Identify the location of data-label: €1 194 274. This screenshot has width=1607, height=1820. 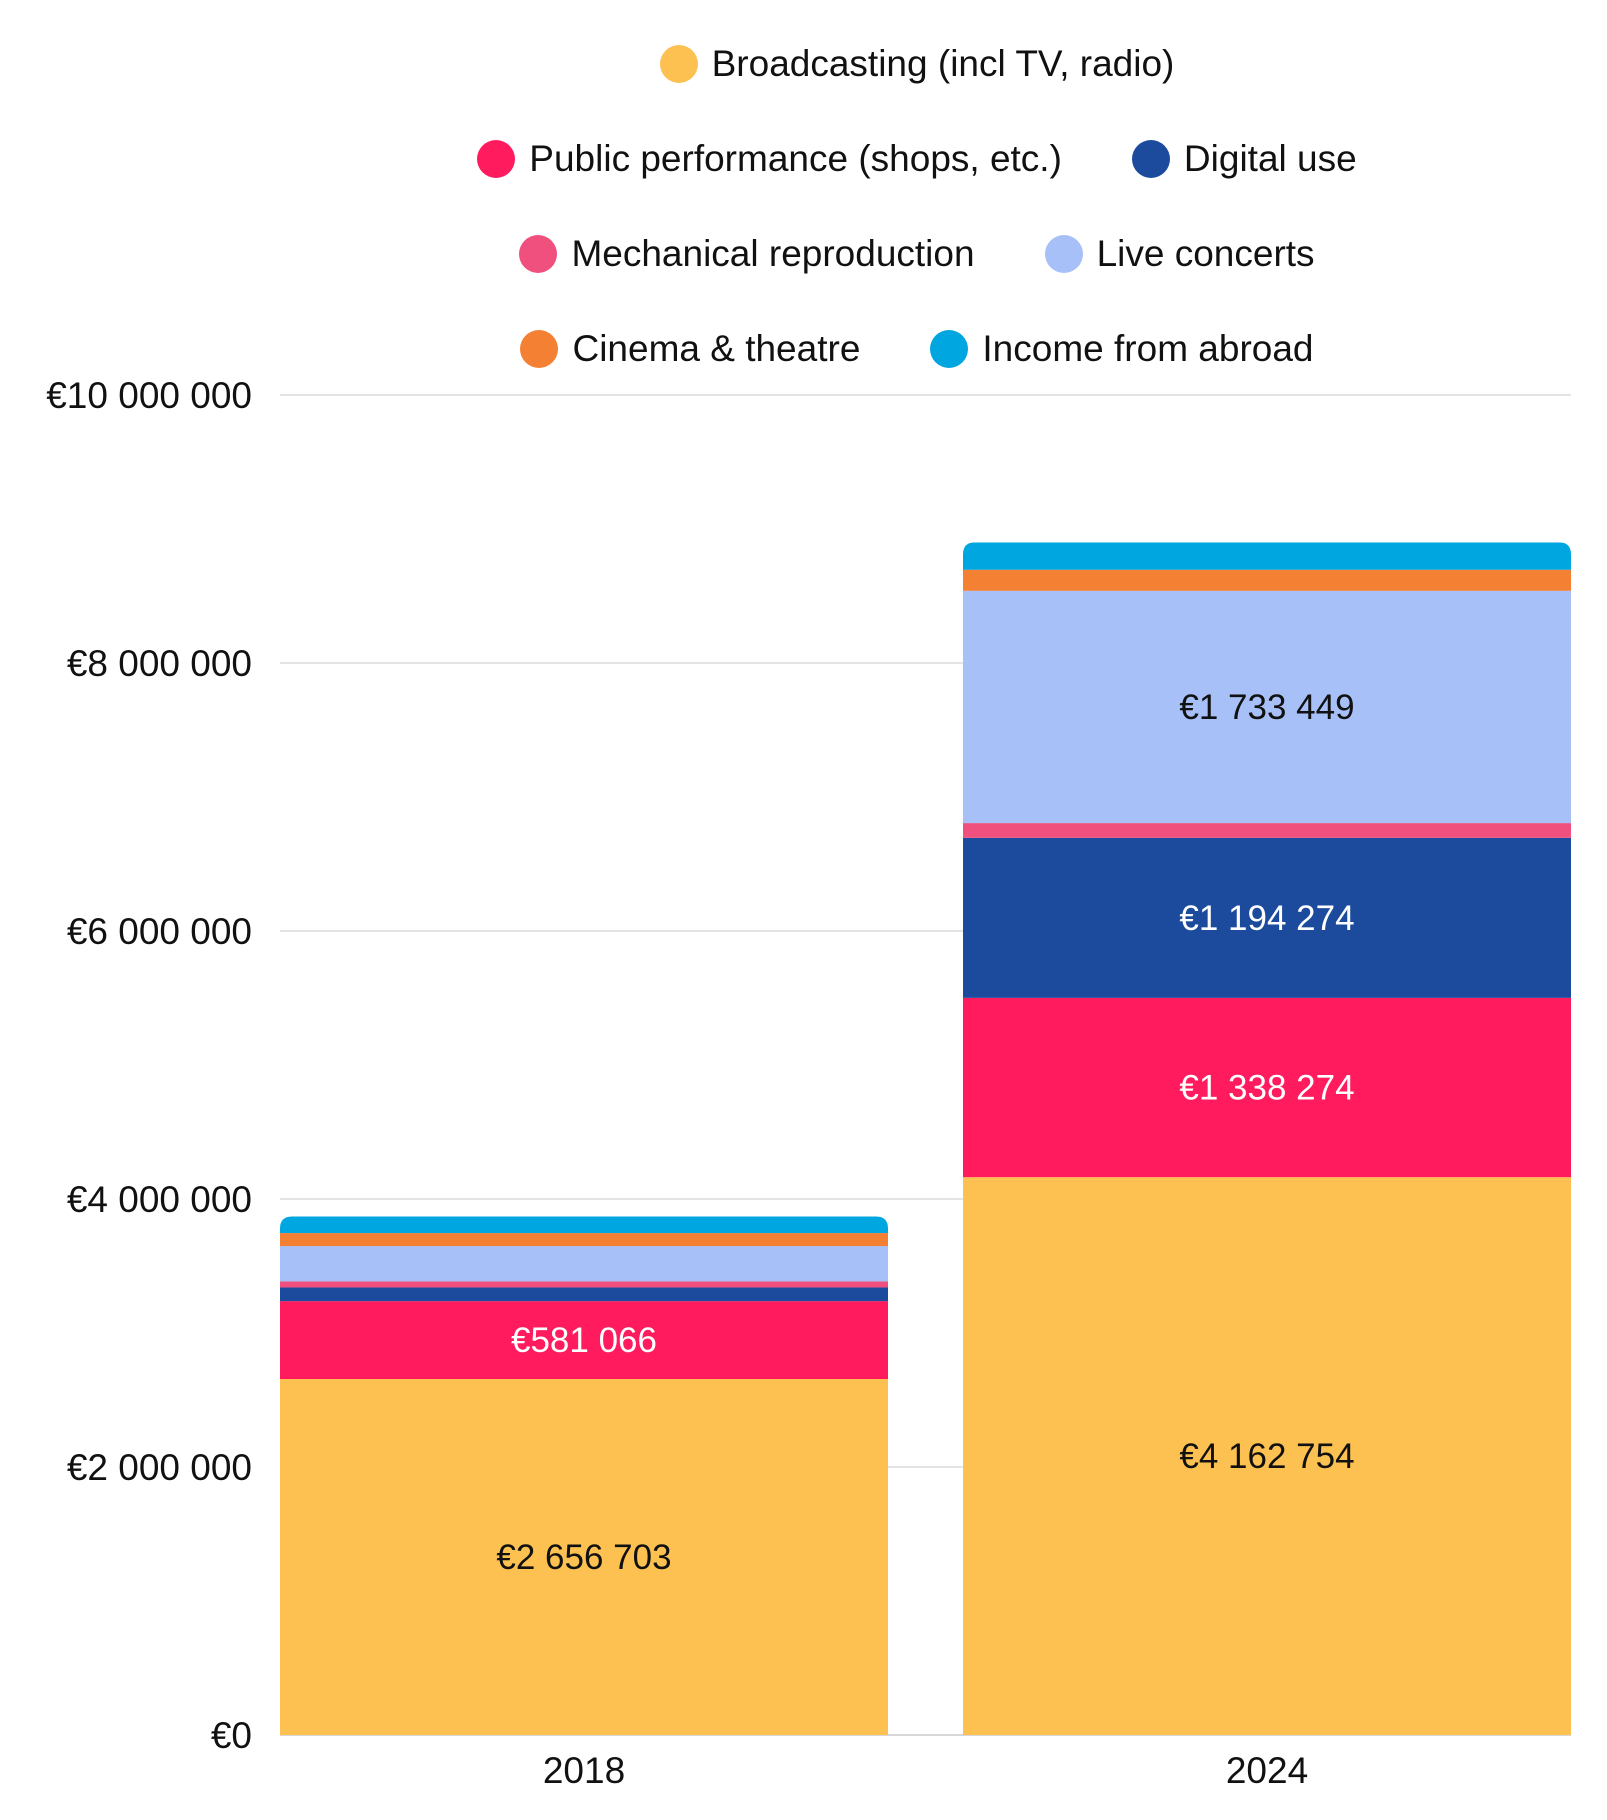
(1266, 918).